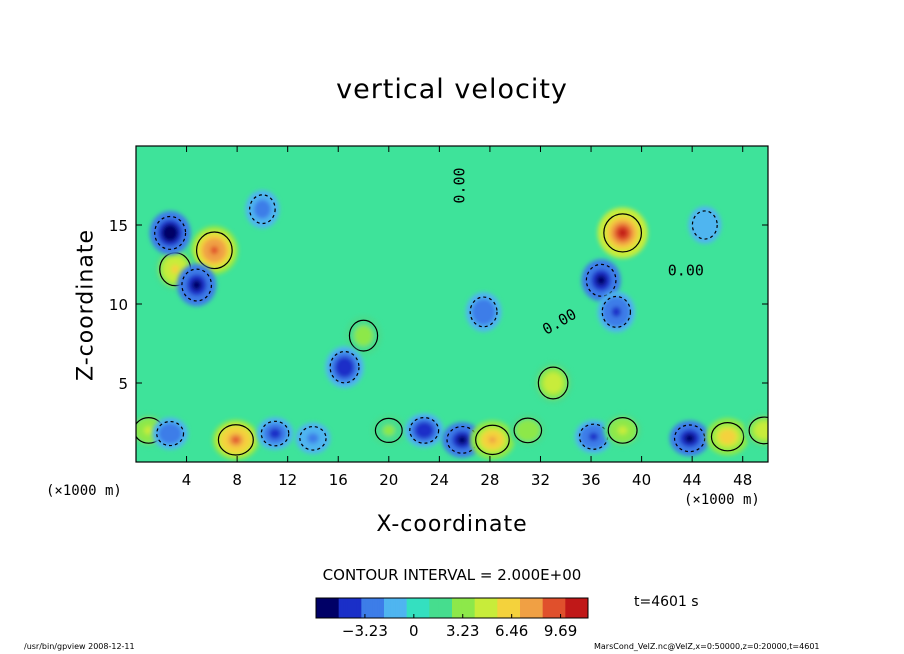 The width and height of the screenshot is (904, 654). Describe the element at coordinates (489, 480) in the screenshot. I see `x-tick-label: 28` at that location.